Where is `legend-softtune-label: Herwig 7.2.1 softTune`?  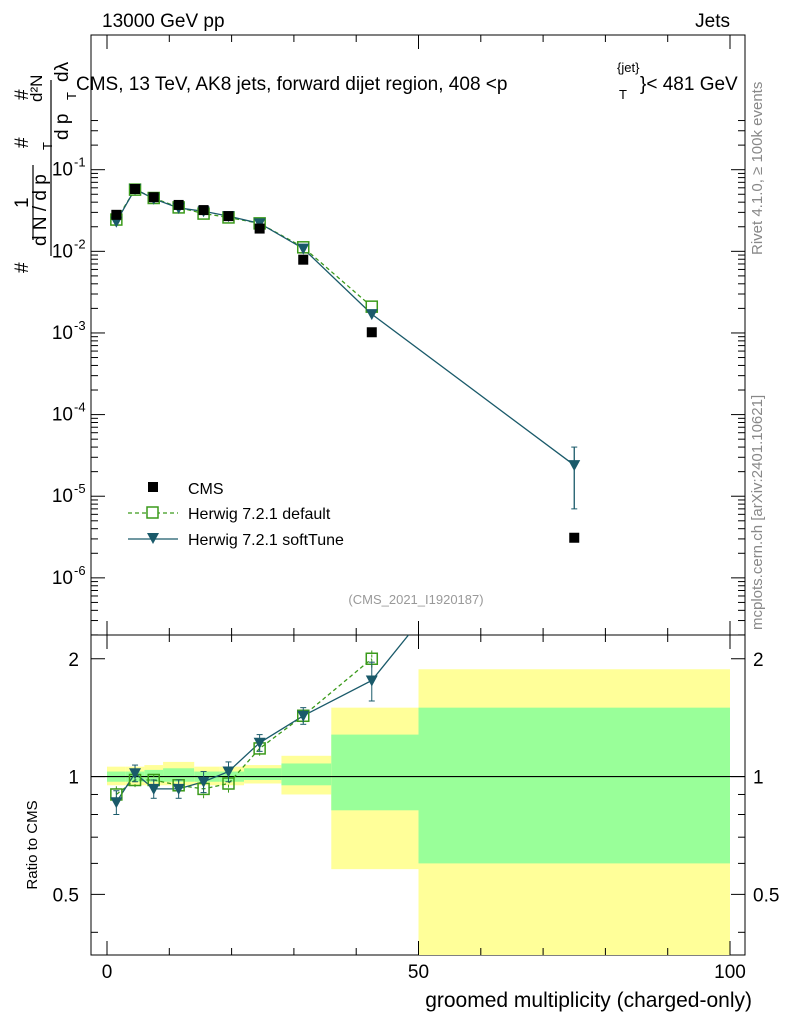 legend-softtune-label: Herwig 7.2.1 softTune is located at coordinates (266, 540).